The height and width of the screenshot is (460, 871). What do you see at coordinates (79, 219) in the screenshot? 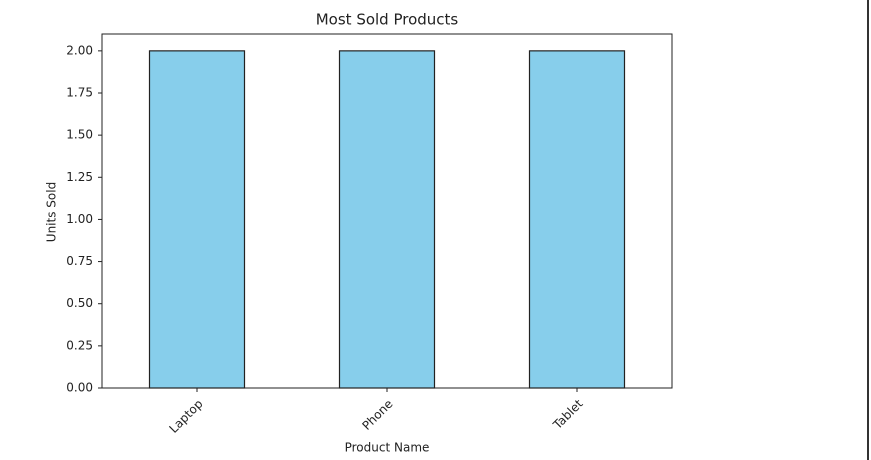
I see `y-tick-label: 1.00` at bounding box center [79, 219].